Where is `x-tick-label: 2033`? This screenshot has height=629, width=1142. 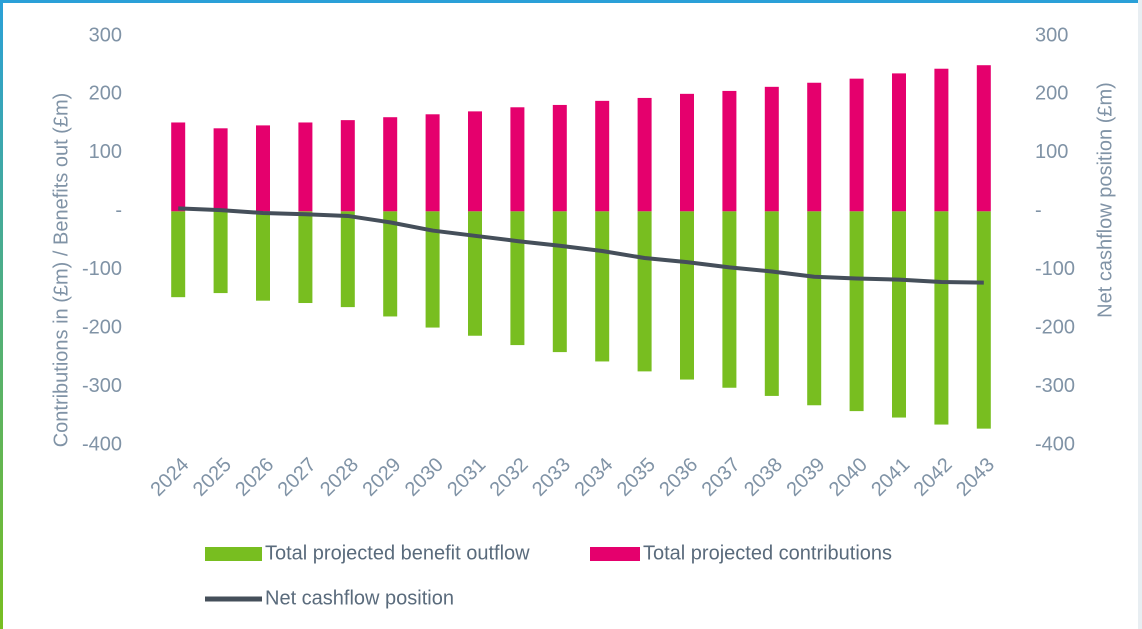
x-tick-label: 2033 is located at coordinates (551, 477).